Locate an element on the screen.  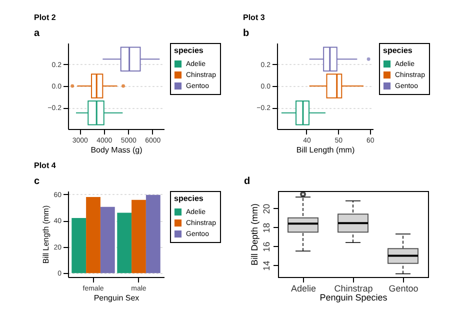
chart-title: Plot 4 is located at coordinates (45, 165).